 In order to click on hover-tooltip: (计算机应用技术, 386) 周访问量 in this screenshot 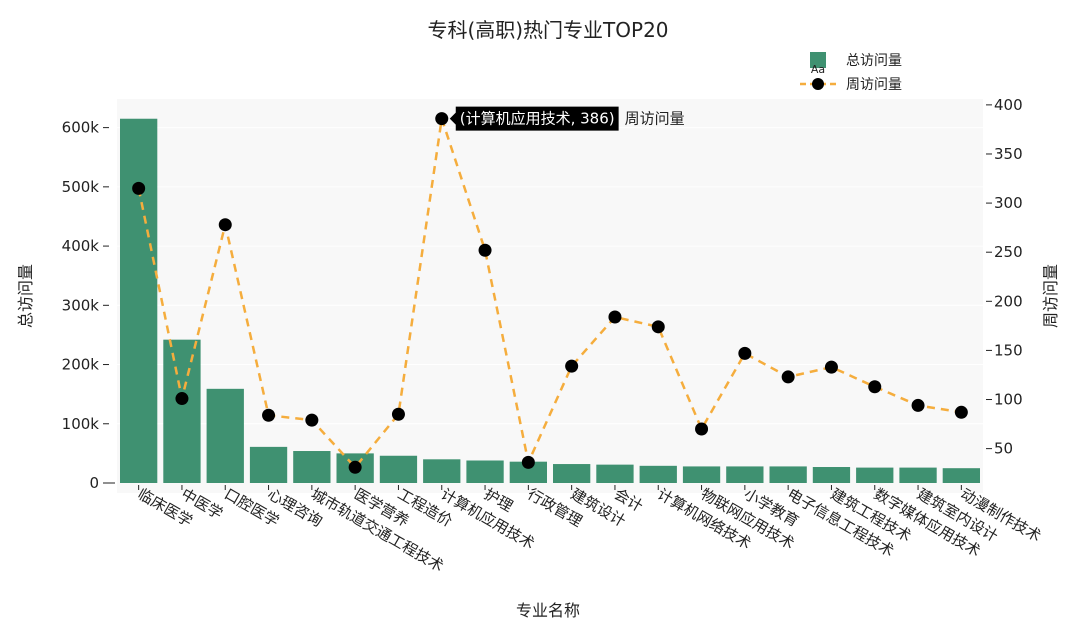, I will do `click(567, 118)`.